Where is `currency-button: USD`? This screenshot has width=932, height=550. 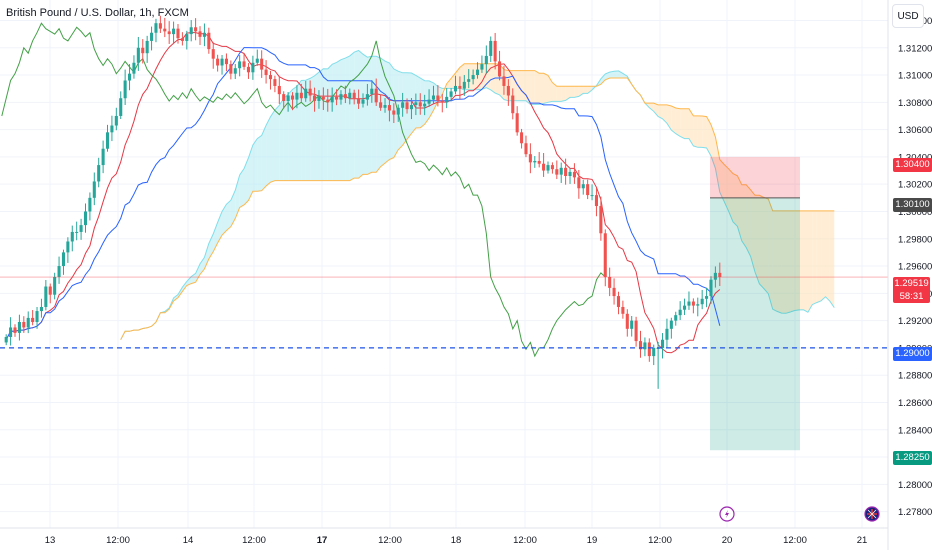 currency-button: USD is located at coordinates (908, 16).